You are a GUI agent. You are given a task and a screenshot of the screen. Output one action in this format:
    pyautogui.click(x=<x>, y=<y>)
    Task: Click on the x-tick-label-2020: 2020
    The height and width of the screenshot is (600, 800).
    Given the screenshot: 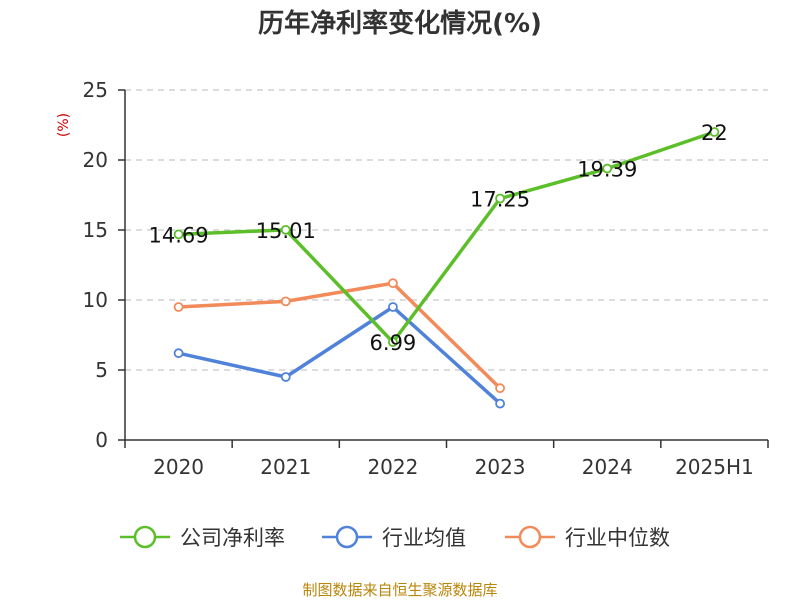 What is the action you would take?
    pyautogui.click(x=178, y=467)
    